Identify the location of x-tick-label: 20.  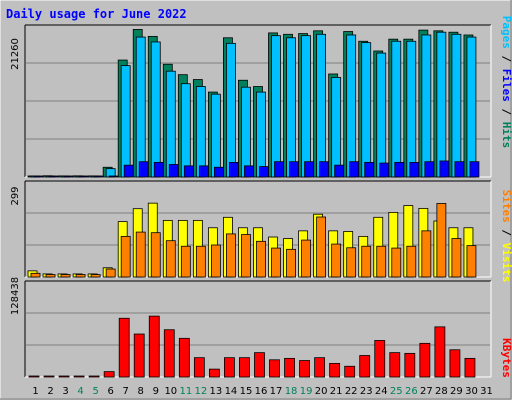
(321, 391).